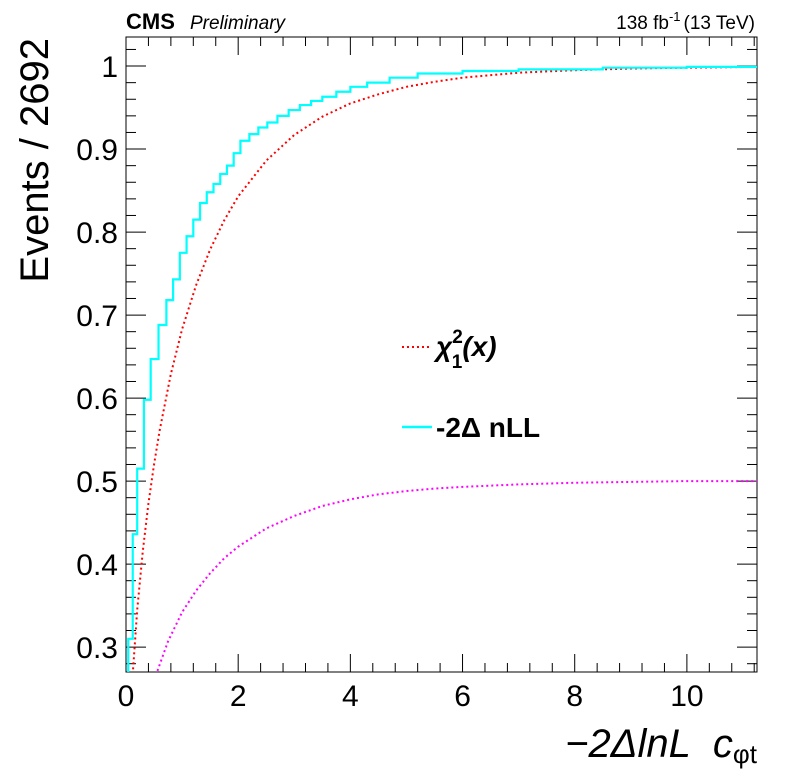 The width and height of the screenshot is (796, 772). I want to click on legend-label-chi2: χ2 1(x), so click(465, 350).